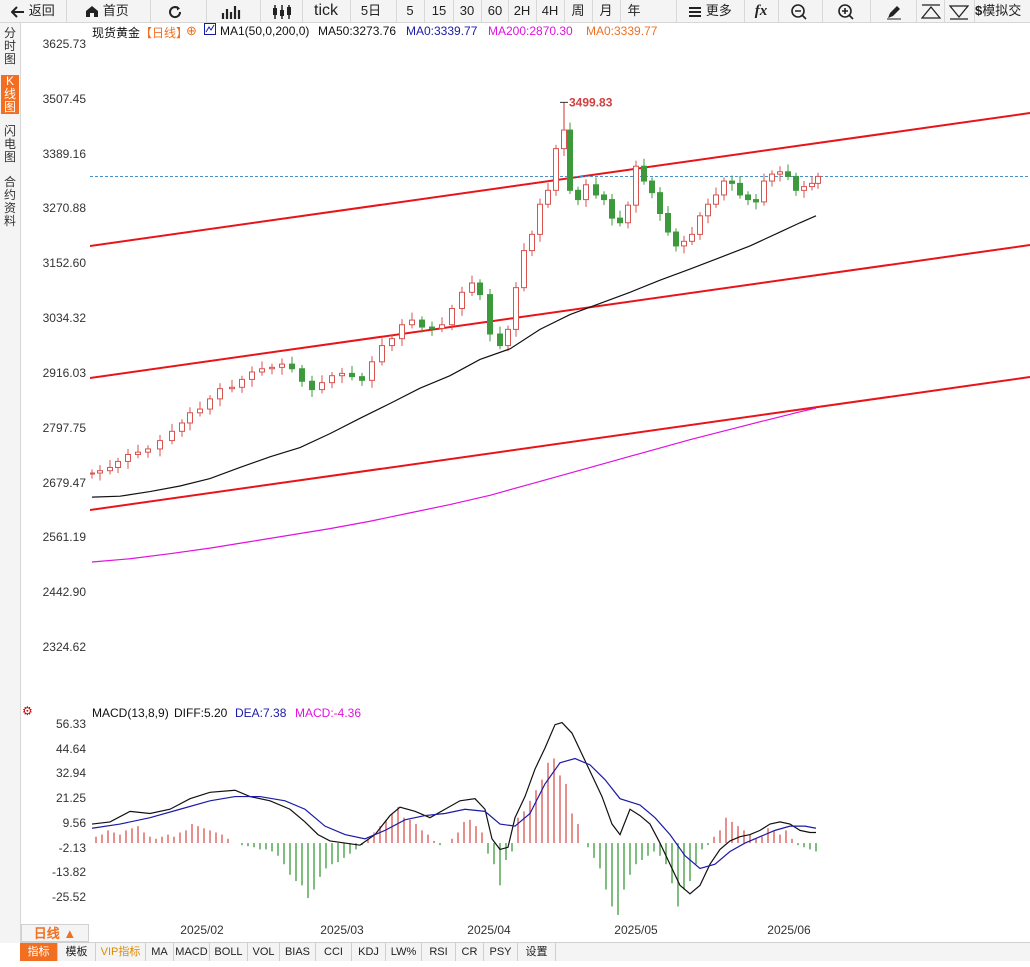  Describe the element at coordinates (799, 11) in the screenshot. I see `zoom-out-button` at that location.